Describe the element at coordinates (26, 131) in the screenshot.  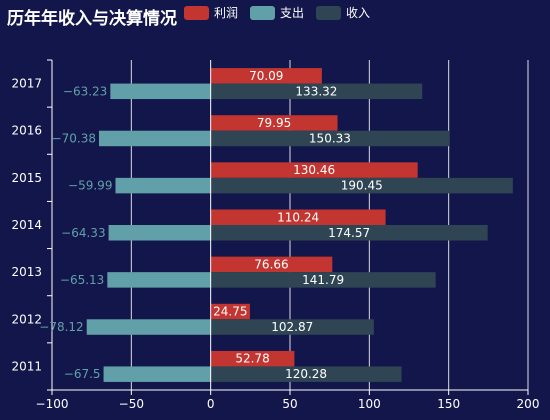
I see `y-tick-label: 2016` at that location.